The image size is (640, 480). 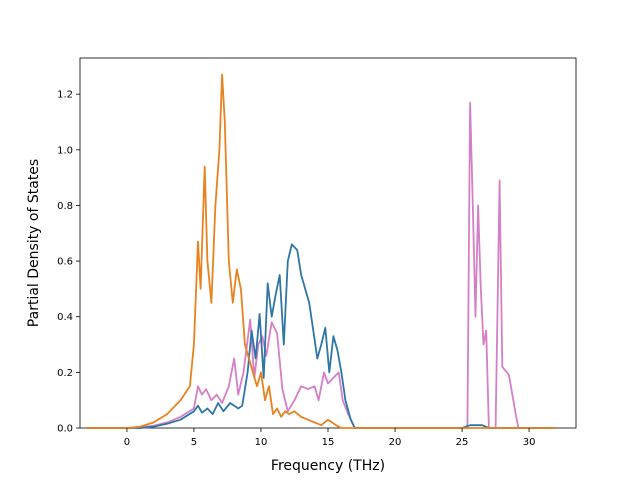 I want to click on x-tick-label: 30, so click(x=529, y=442).